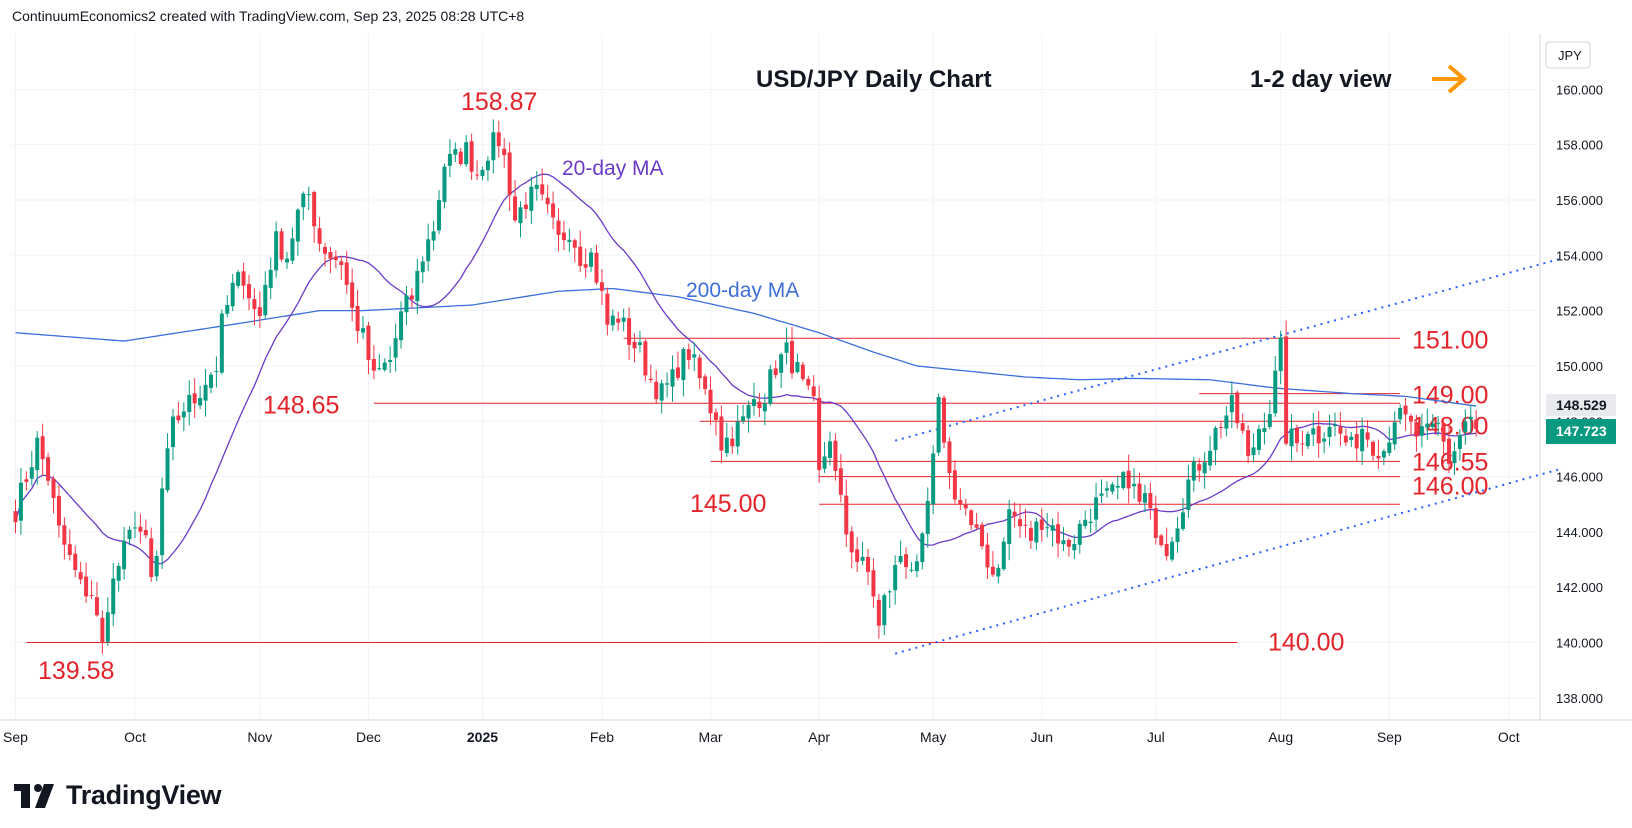 The width and height of the screenshot is (1632, 828). Describe the element at coordinates (742, 290) in the screenshot. I see `ma-200-label: 200-day MA` at that location.